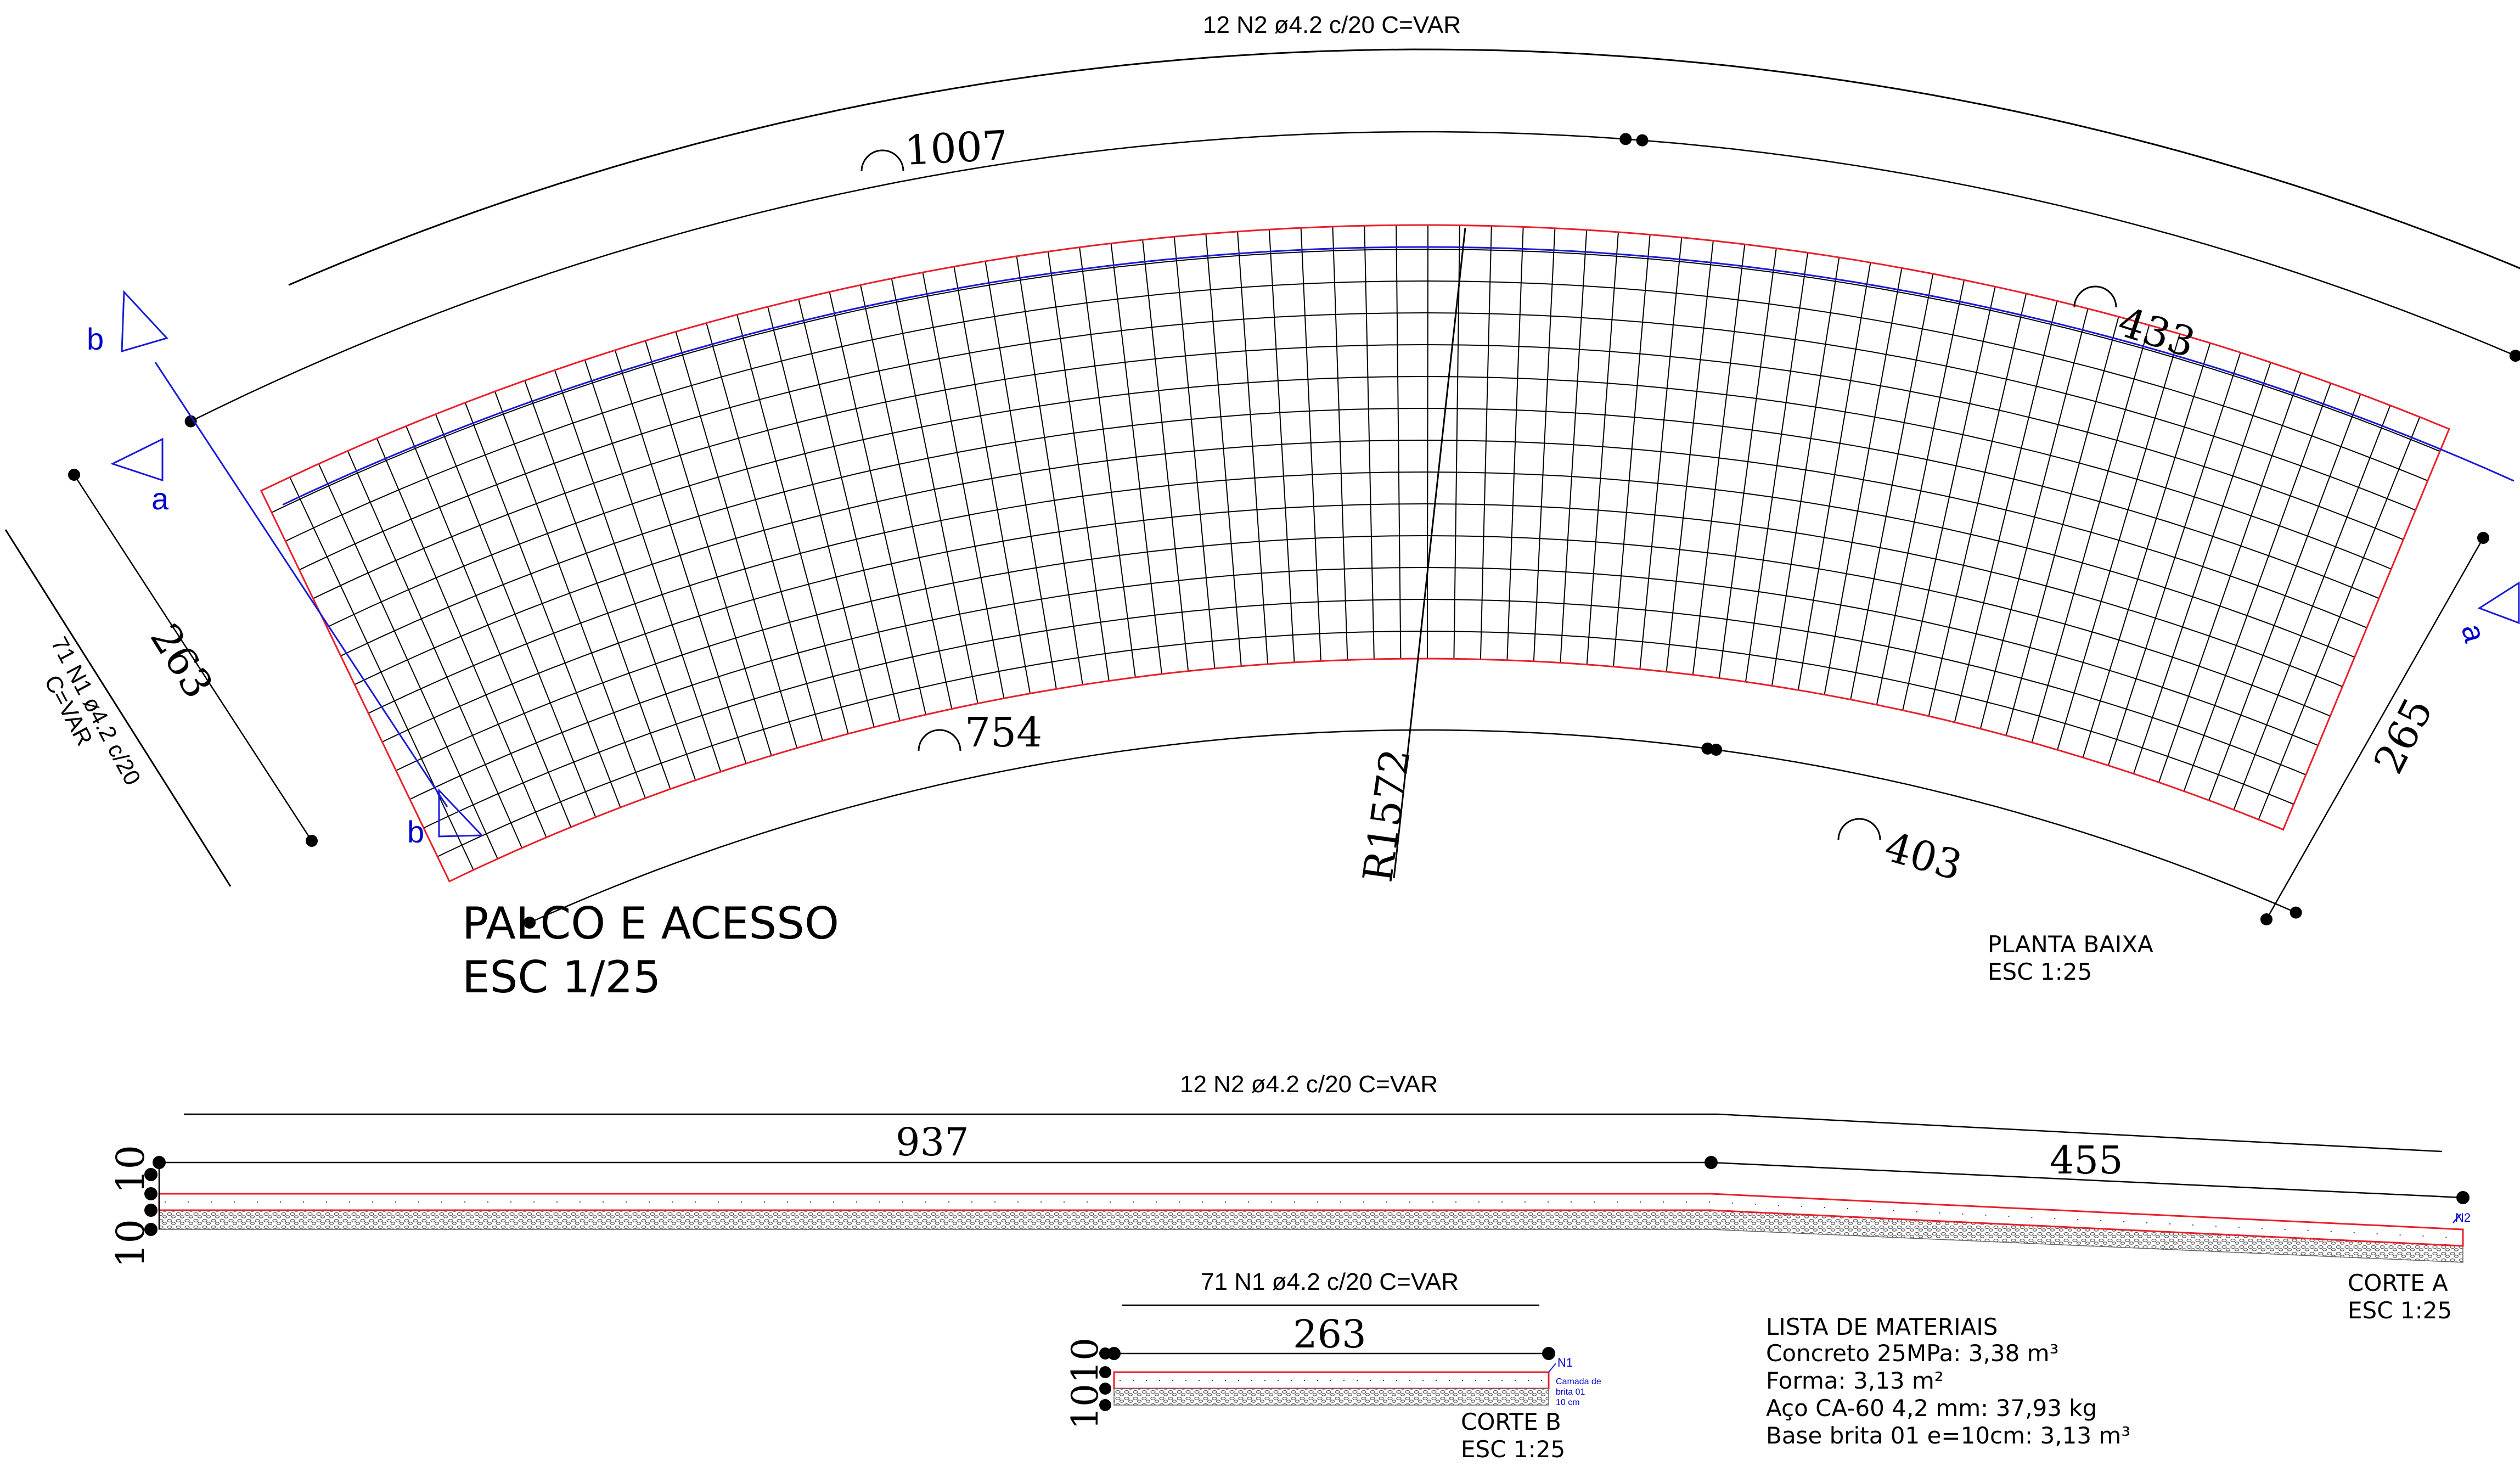 Image resolution: width=2520 pixels, height=1466 pixels. Describe the element at coordinates (2095, 296) in the screenshot. I see `arc-symbol-top-right` at that location.